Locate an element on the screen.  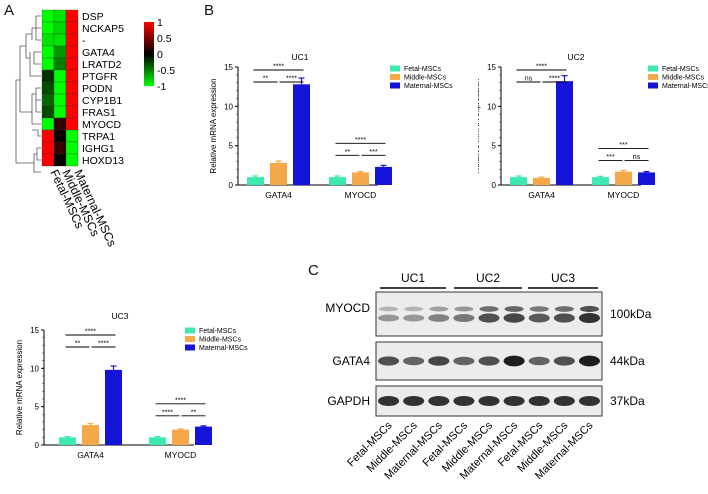
heatmap-scale-tick: 0 is located at coordinates (160, 55).